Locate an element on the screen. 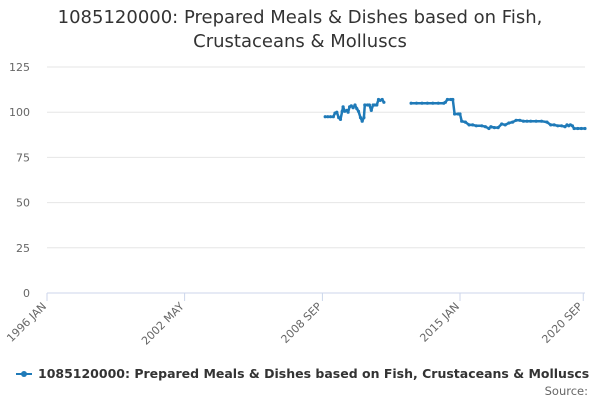 The height and width of the screenshot is (400, 600). y-tick-label: 125 is located at coordinates (19, 67).